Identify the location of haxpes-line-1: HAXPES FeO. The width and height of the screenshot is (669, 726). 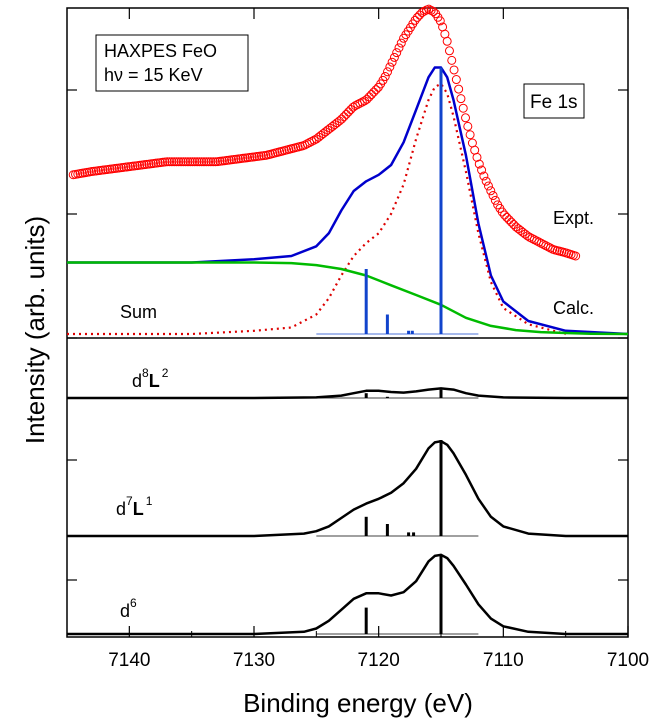
(160, 51).